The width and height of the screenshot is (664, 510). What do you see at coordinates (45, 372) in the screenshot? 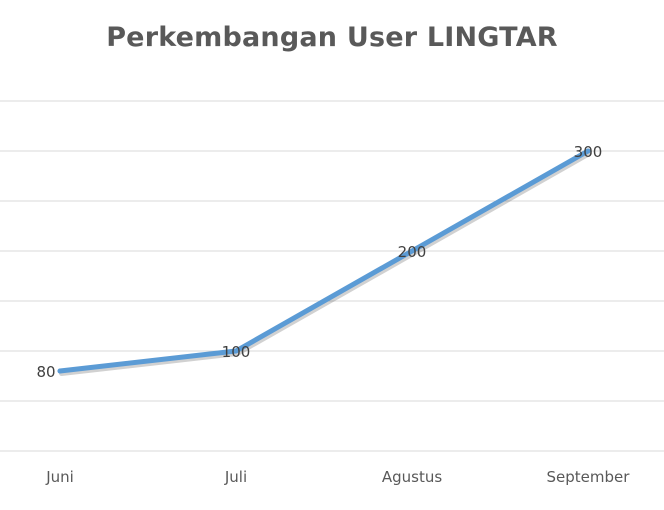
I see `data-label: 80` at bounding box center [45, 372].